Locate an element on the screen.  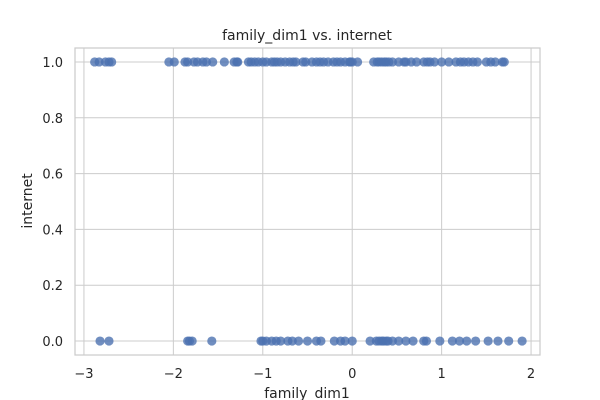
x-axis-label: family_dim1 is located at coordinates (307, 393).